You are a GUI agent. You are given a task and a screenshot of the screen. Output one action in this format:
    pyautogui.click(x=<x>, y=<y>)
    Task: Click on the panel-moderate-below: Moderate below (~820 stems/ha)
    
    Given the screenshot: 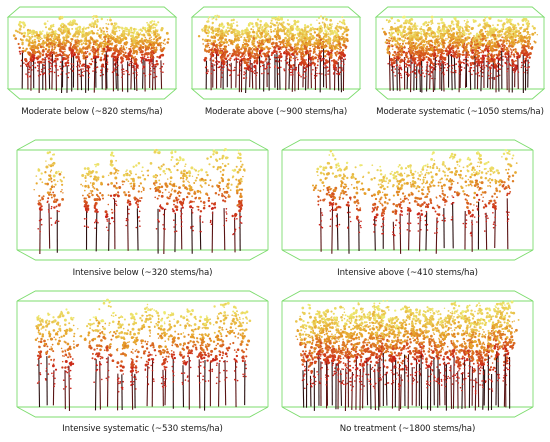 What is the action you would take?
    pyautogui.click(x=92, y=63)
    